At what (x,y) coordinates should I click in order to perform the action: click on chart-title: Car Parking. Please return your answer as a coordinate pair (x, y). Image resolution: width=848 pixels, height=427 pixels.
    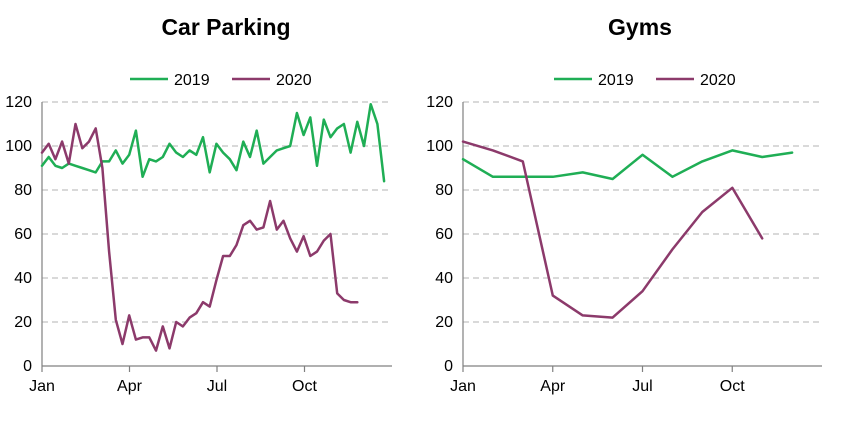
    Looking at the image, I should click on (225, 27).